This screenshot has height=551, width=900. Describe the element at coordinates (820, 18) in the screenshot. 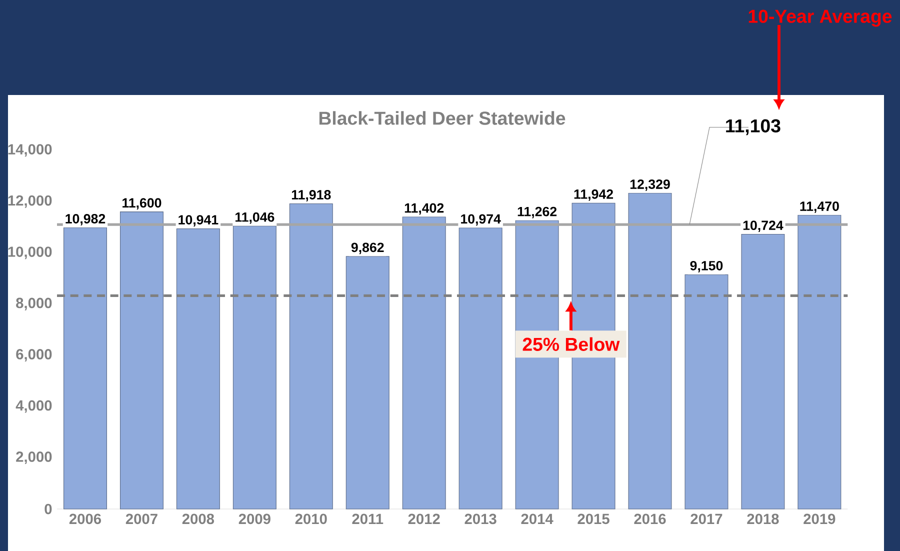

I see `text: 10-Year Average` at that location.